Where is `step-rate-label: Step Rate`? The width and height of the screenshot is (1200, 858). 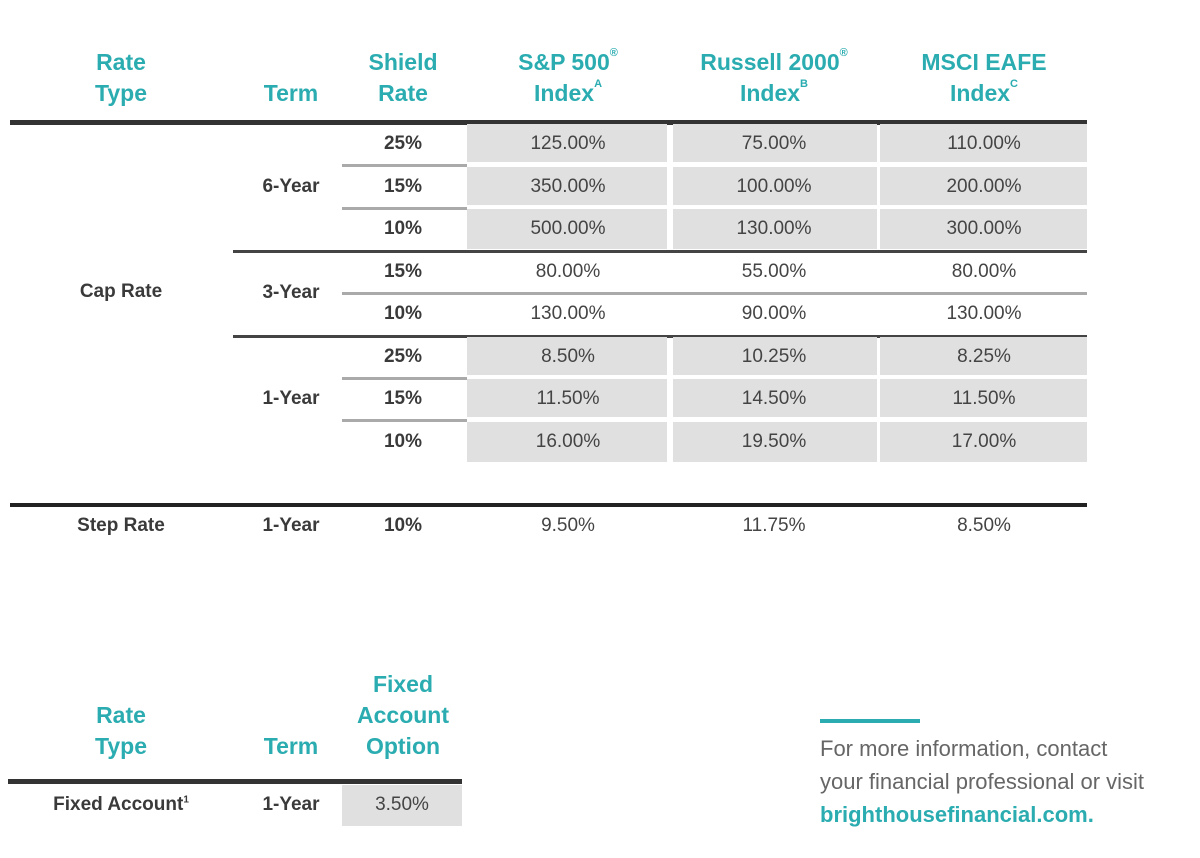 step-rate-label: Step Rate is located at coordinates (121, 525).